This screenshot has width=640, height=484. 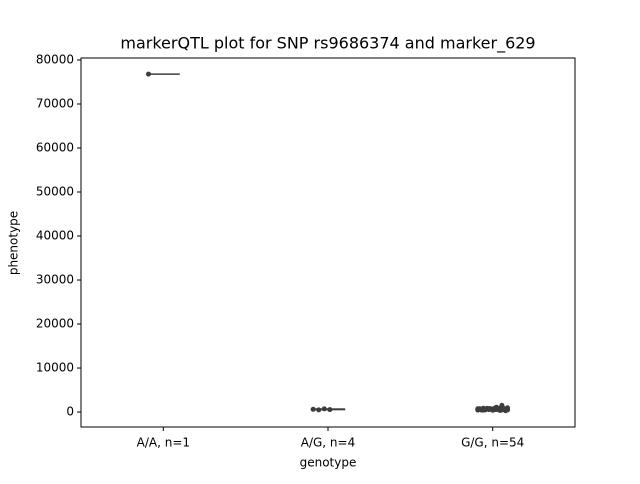 I want to click on y-tick-label: 70000, so click(x=55, y=103).